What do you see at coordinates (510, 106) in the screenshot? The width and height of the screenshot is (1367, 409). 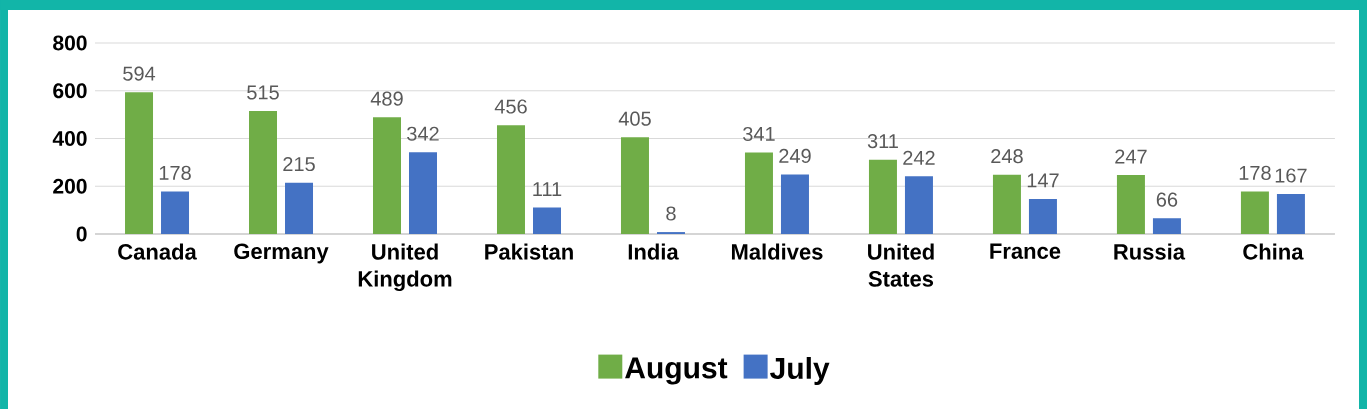 I see `data-label: 456` at bounding box center [510, 106].